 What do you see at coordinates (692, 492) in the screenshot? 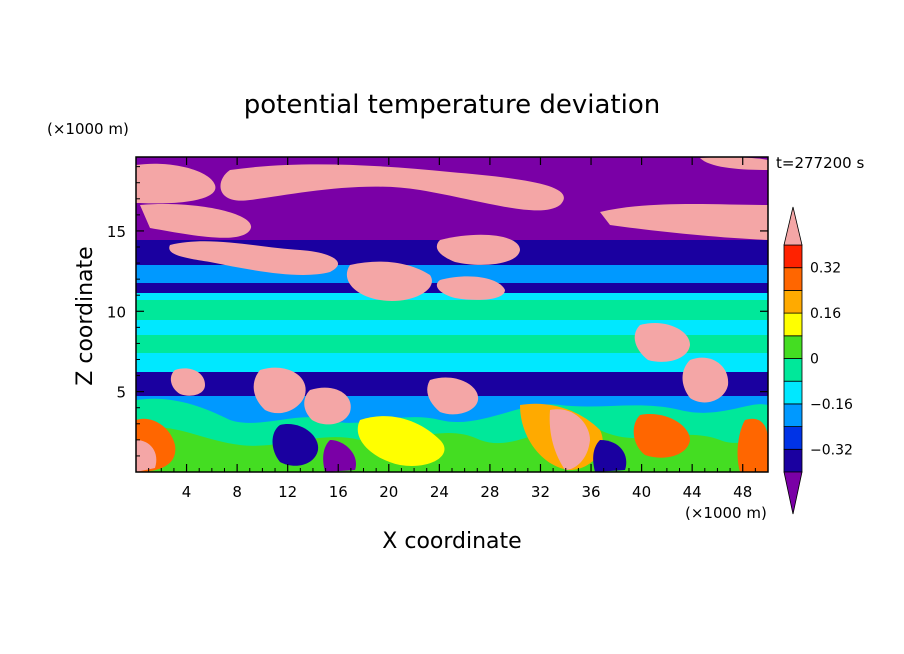
I see `x-tick-label: 44` at bounding box center [692, 492].